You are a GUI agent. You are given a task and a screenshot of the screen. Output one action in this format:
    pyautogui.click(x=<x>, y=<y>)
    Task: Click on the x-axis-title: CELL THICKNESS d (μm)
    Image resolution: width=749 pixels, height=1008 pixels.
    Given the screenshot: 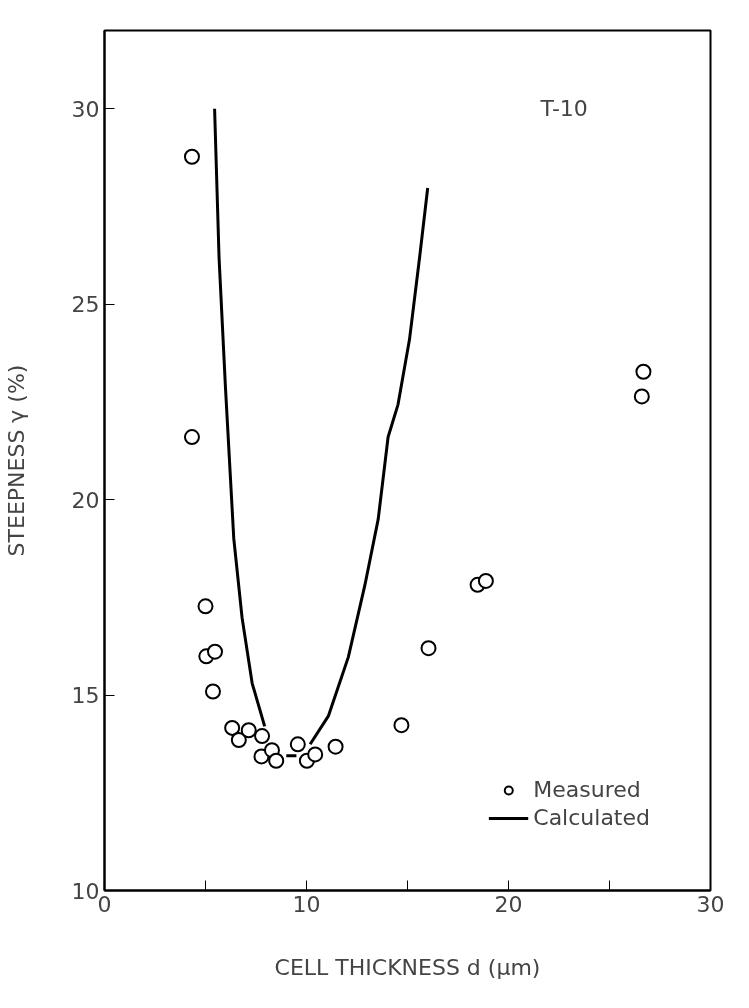 What is the action you would take?
    pyautogui.click(x=407, y=967)
    